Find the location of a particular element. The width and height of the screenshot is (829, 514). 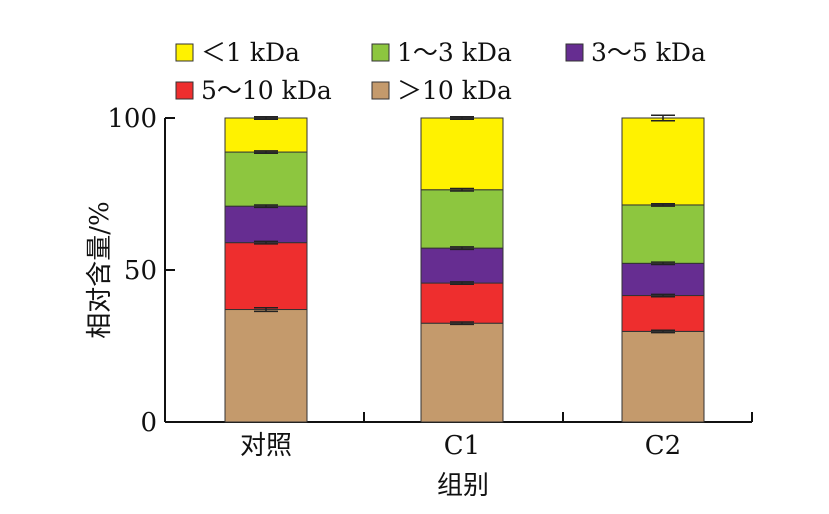

y-tick-label: 100 is located at coordinates (132, 119).